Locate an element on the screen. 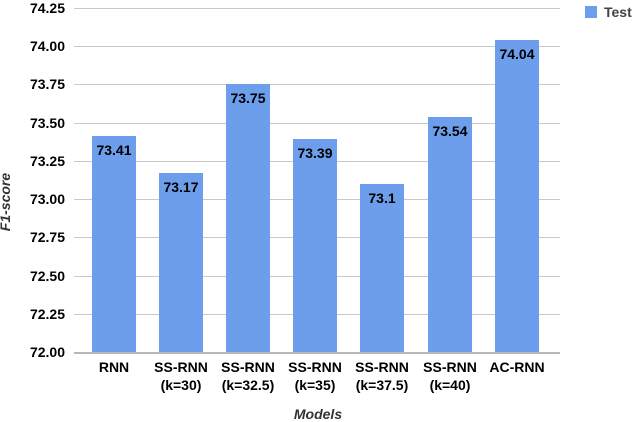 The width and height of the screenshot is (640, 422). legend-swatch-icon is located at coordinates (591, 12).